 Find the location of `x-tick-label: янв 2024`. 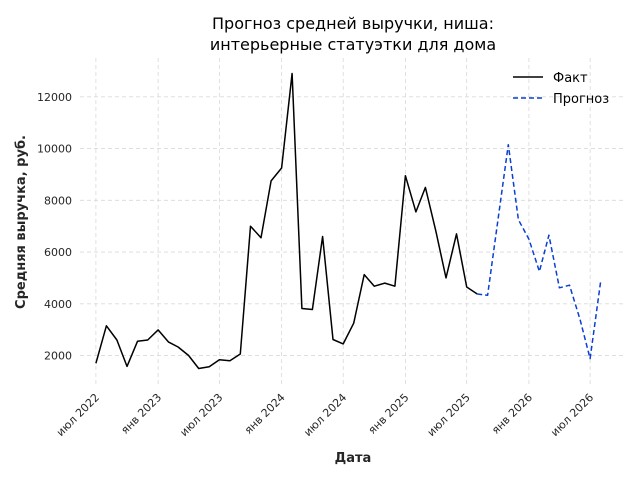

x-tick-label: янв 2024 is located at coordinates (265, 414).